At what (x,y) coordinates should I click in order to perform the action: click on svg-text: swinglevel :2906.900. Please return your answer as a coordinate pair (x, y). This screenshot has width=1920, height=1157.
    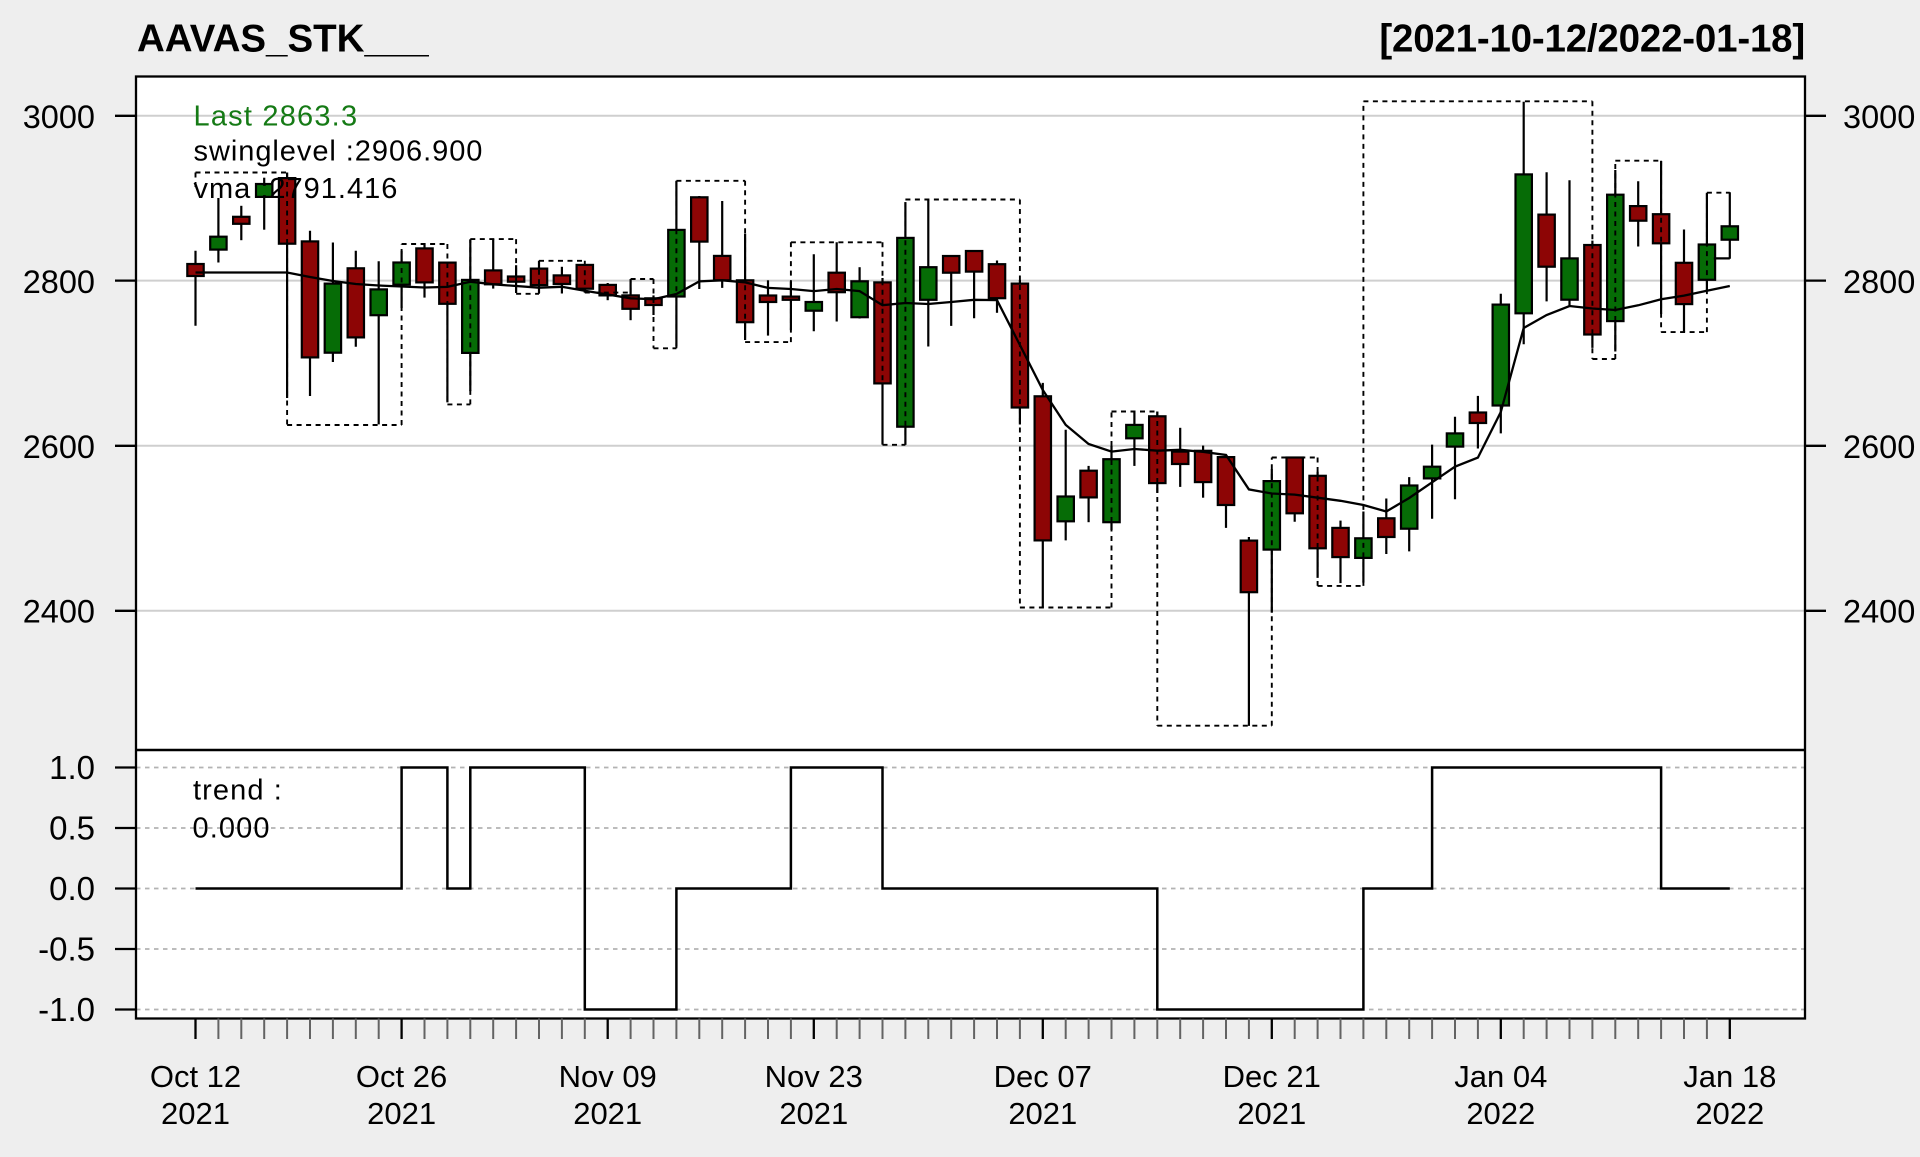
    Looking at the image, I should click on (339, 152).